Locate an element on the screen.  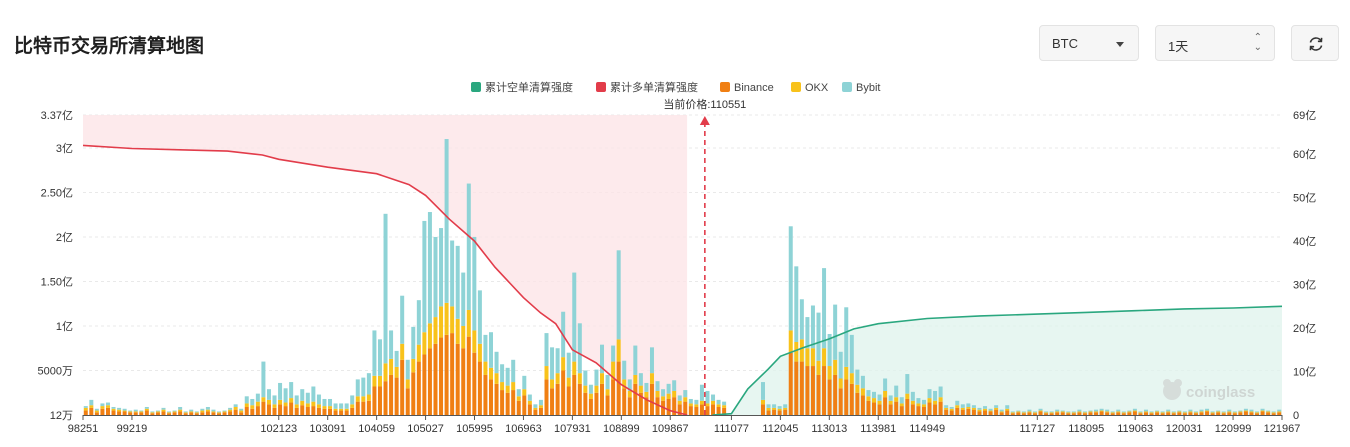
legend-label: Bybit is located at coordinates (868, 88).